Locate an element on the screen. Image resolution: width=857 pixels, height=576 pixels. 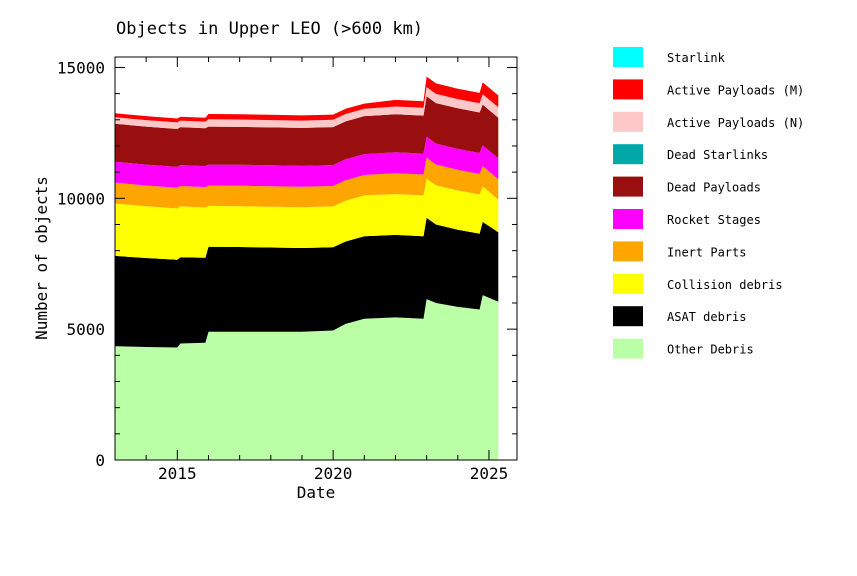
y-tick-label: 5000 is located at coordinates (85, 329).